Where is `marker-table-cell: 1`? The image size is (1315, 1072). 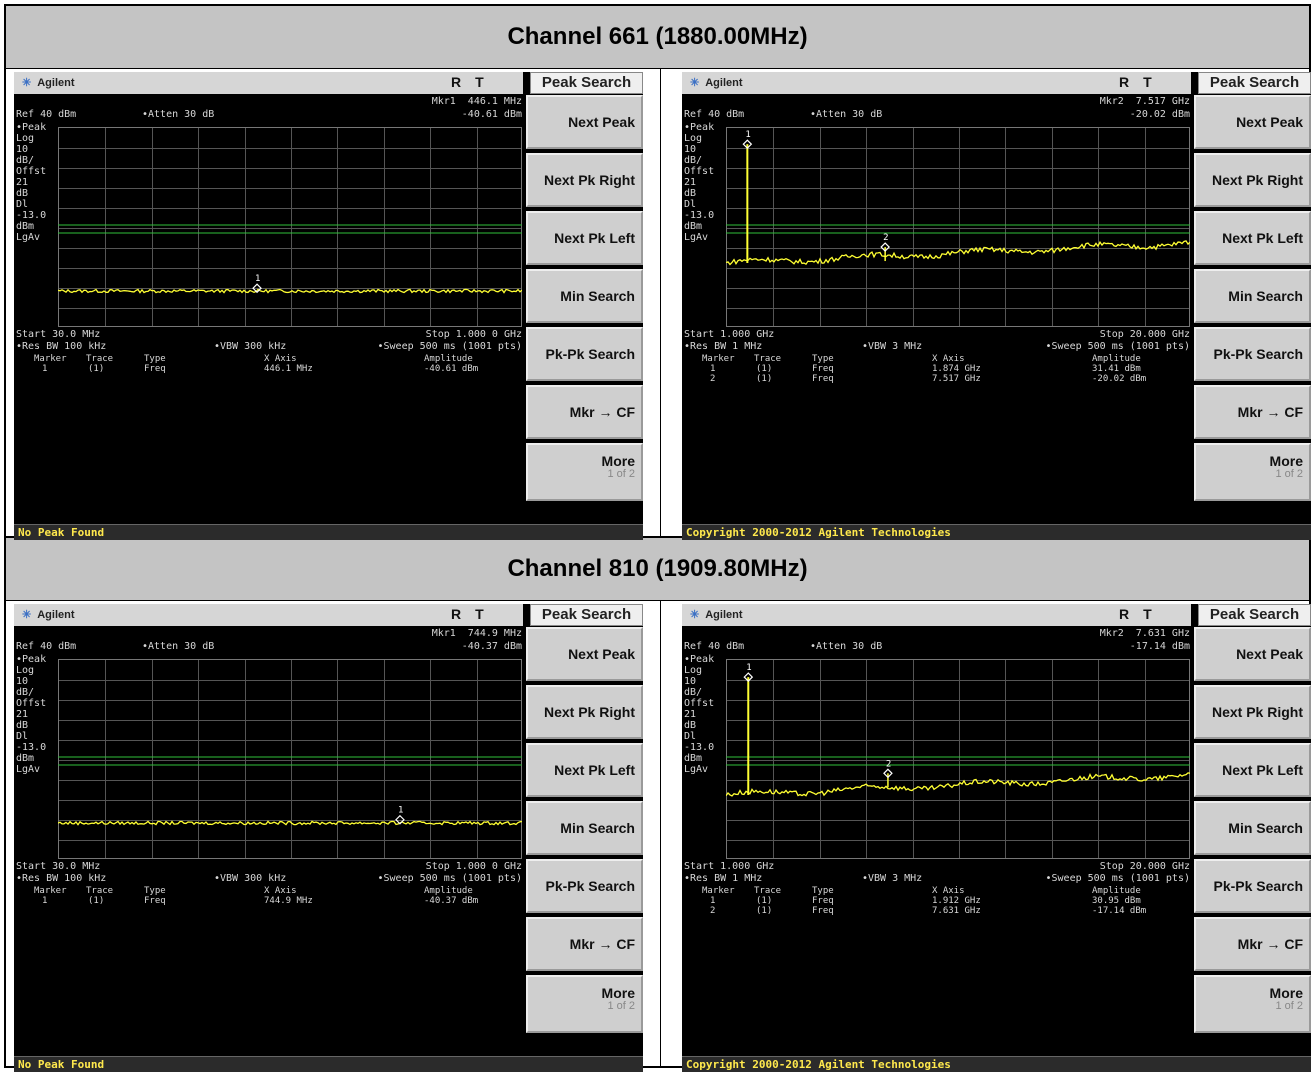 marker-table-cell: 1 is located at coordinates (45, 369).